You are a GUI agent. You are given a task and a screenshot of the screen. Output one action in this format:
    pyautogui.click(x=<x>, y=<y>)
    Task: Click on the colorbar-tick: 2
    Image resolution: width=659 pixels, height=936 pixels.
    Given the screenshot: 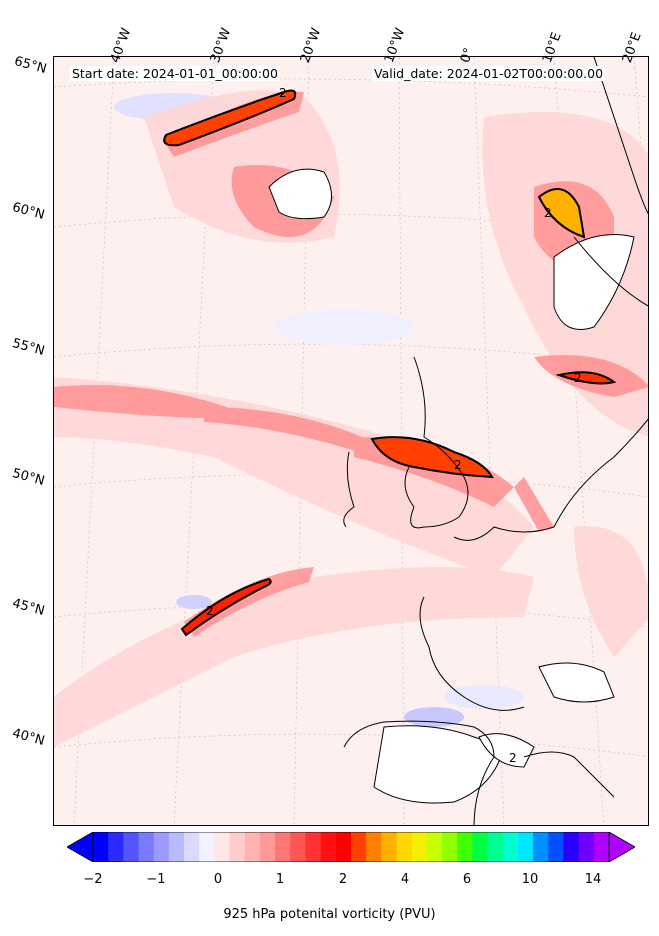 What is the action you would take?
    pyautogui.click(x=343, y=879)
    